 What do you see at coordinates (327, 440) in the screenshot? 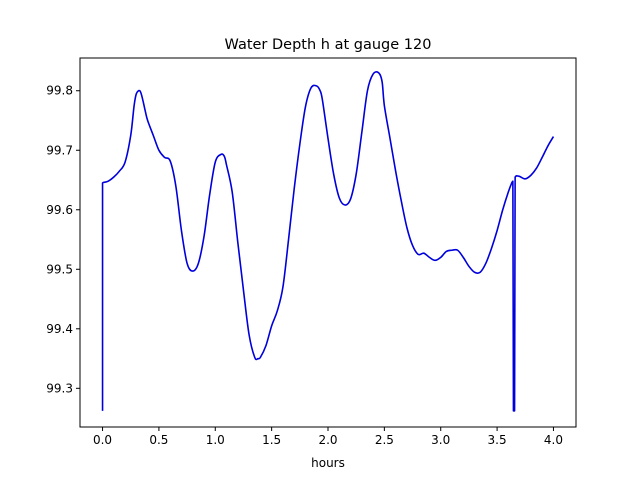
I see `x-tick-label: 2.0` at bounding box center [327, 440].